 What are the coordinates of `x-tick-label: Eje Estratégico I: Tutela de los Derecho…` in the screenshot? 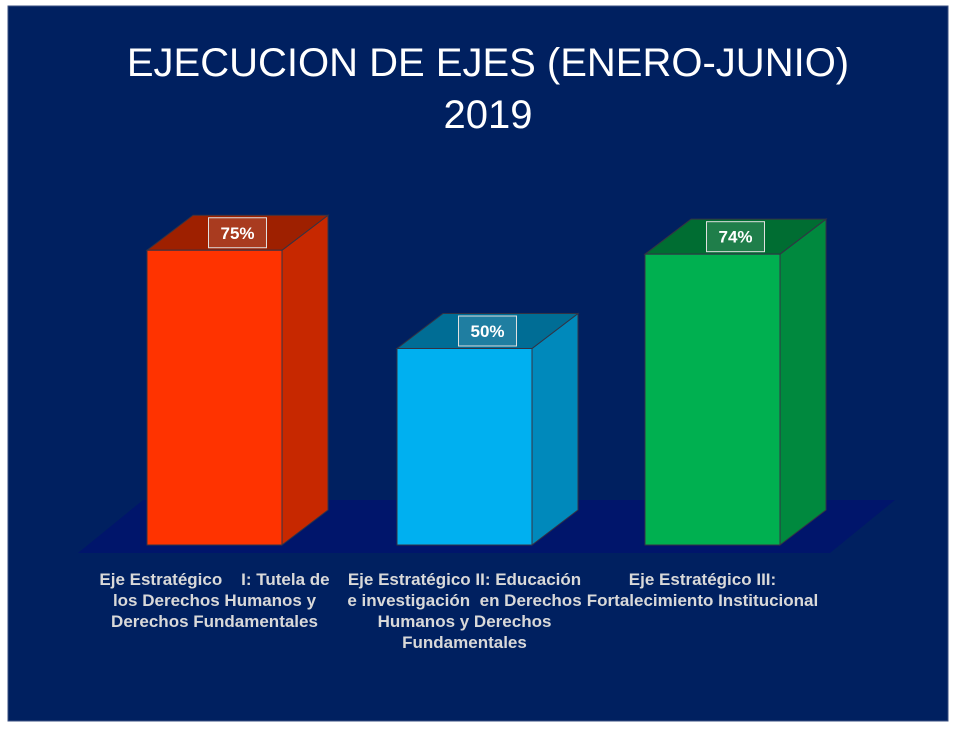 It's located at (217, 600).